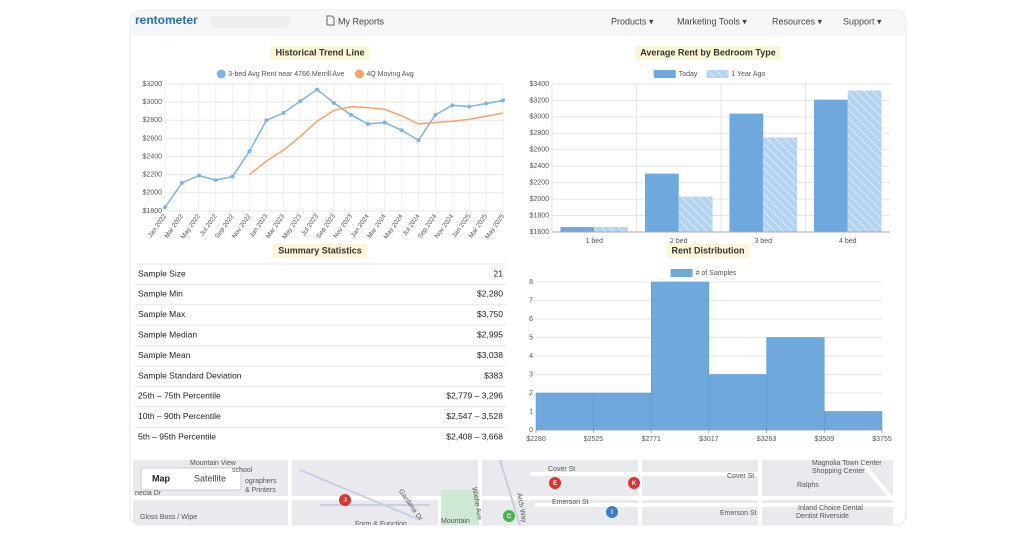  Describe the element at coordinates (838, 471) in the screenshot. I see `map-label: Shopping Center` at that location.